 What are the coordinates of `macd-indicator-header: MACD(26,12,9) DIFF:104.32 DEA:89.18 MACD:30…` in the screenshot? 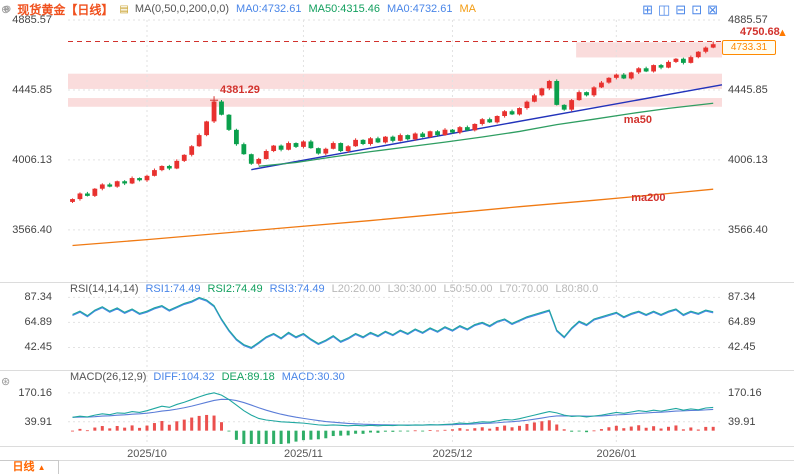 It's located at (211, 377).